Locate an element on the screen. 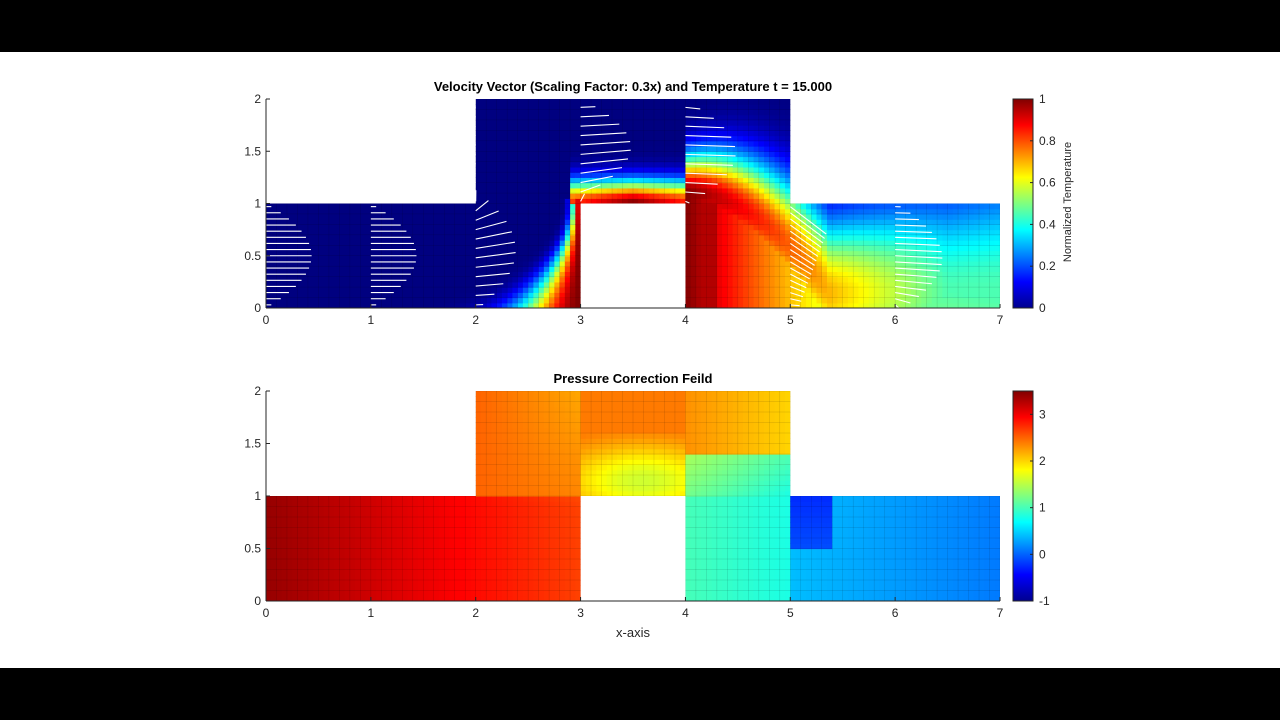 Image resolution: width=1280 pixels, height=720 pixels. y-tick-label: 0 is located at coordinates (257, 308).